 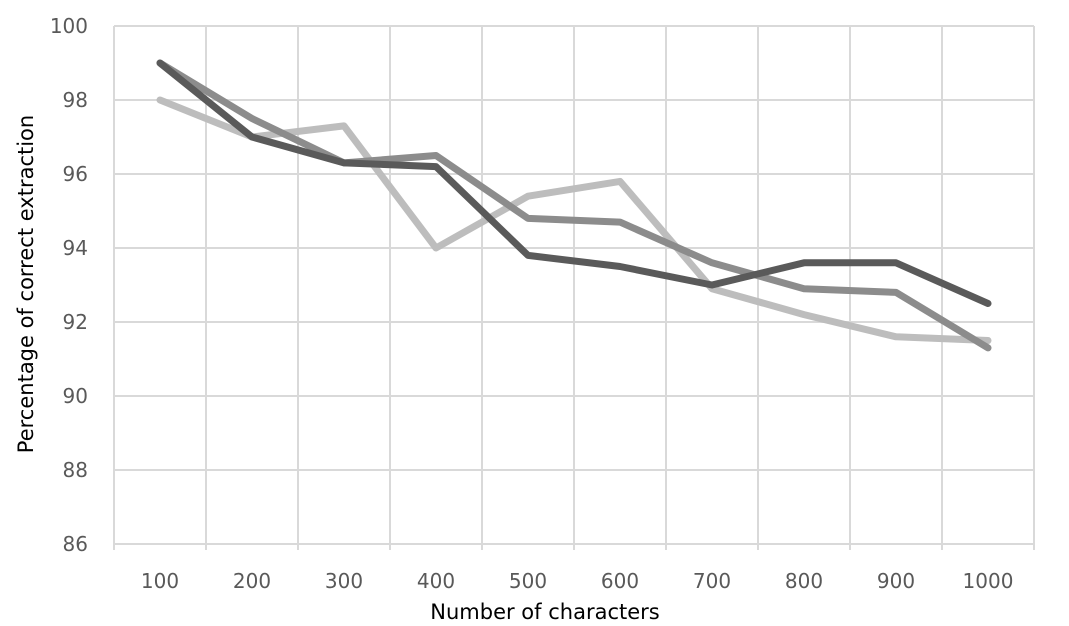 I want to click on x-axis-title: Number of characters, so click(x=544, y=612).